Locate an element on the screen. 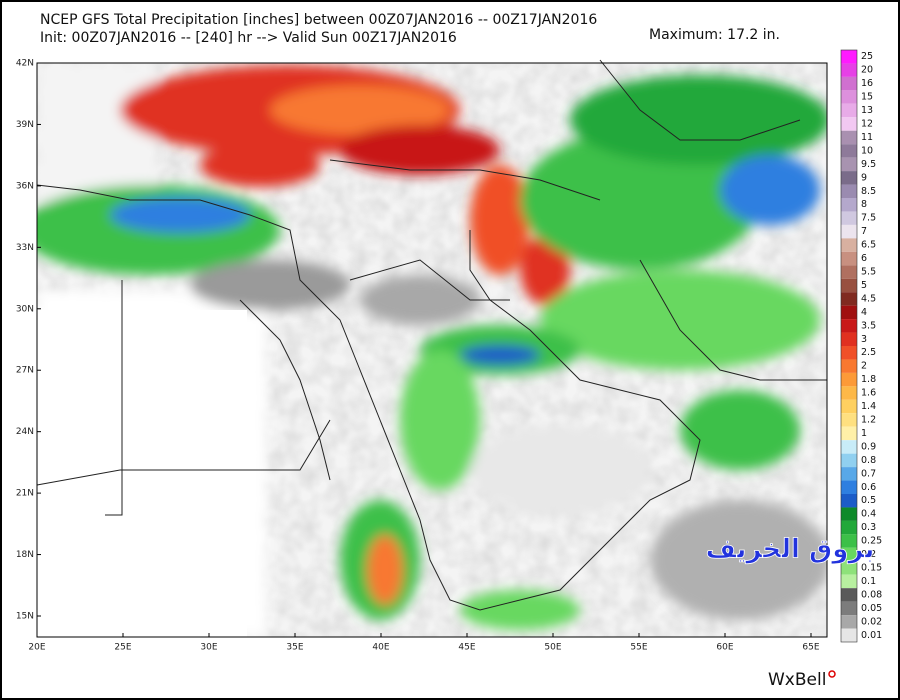 The height and width of the screenshot is (700, 900). latitude-label: 36N is located at coordinates (25, 186).